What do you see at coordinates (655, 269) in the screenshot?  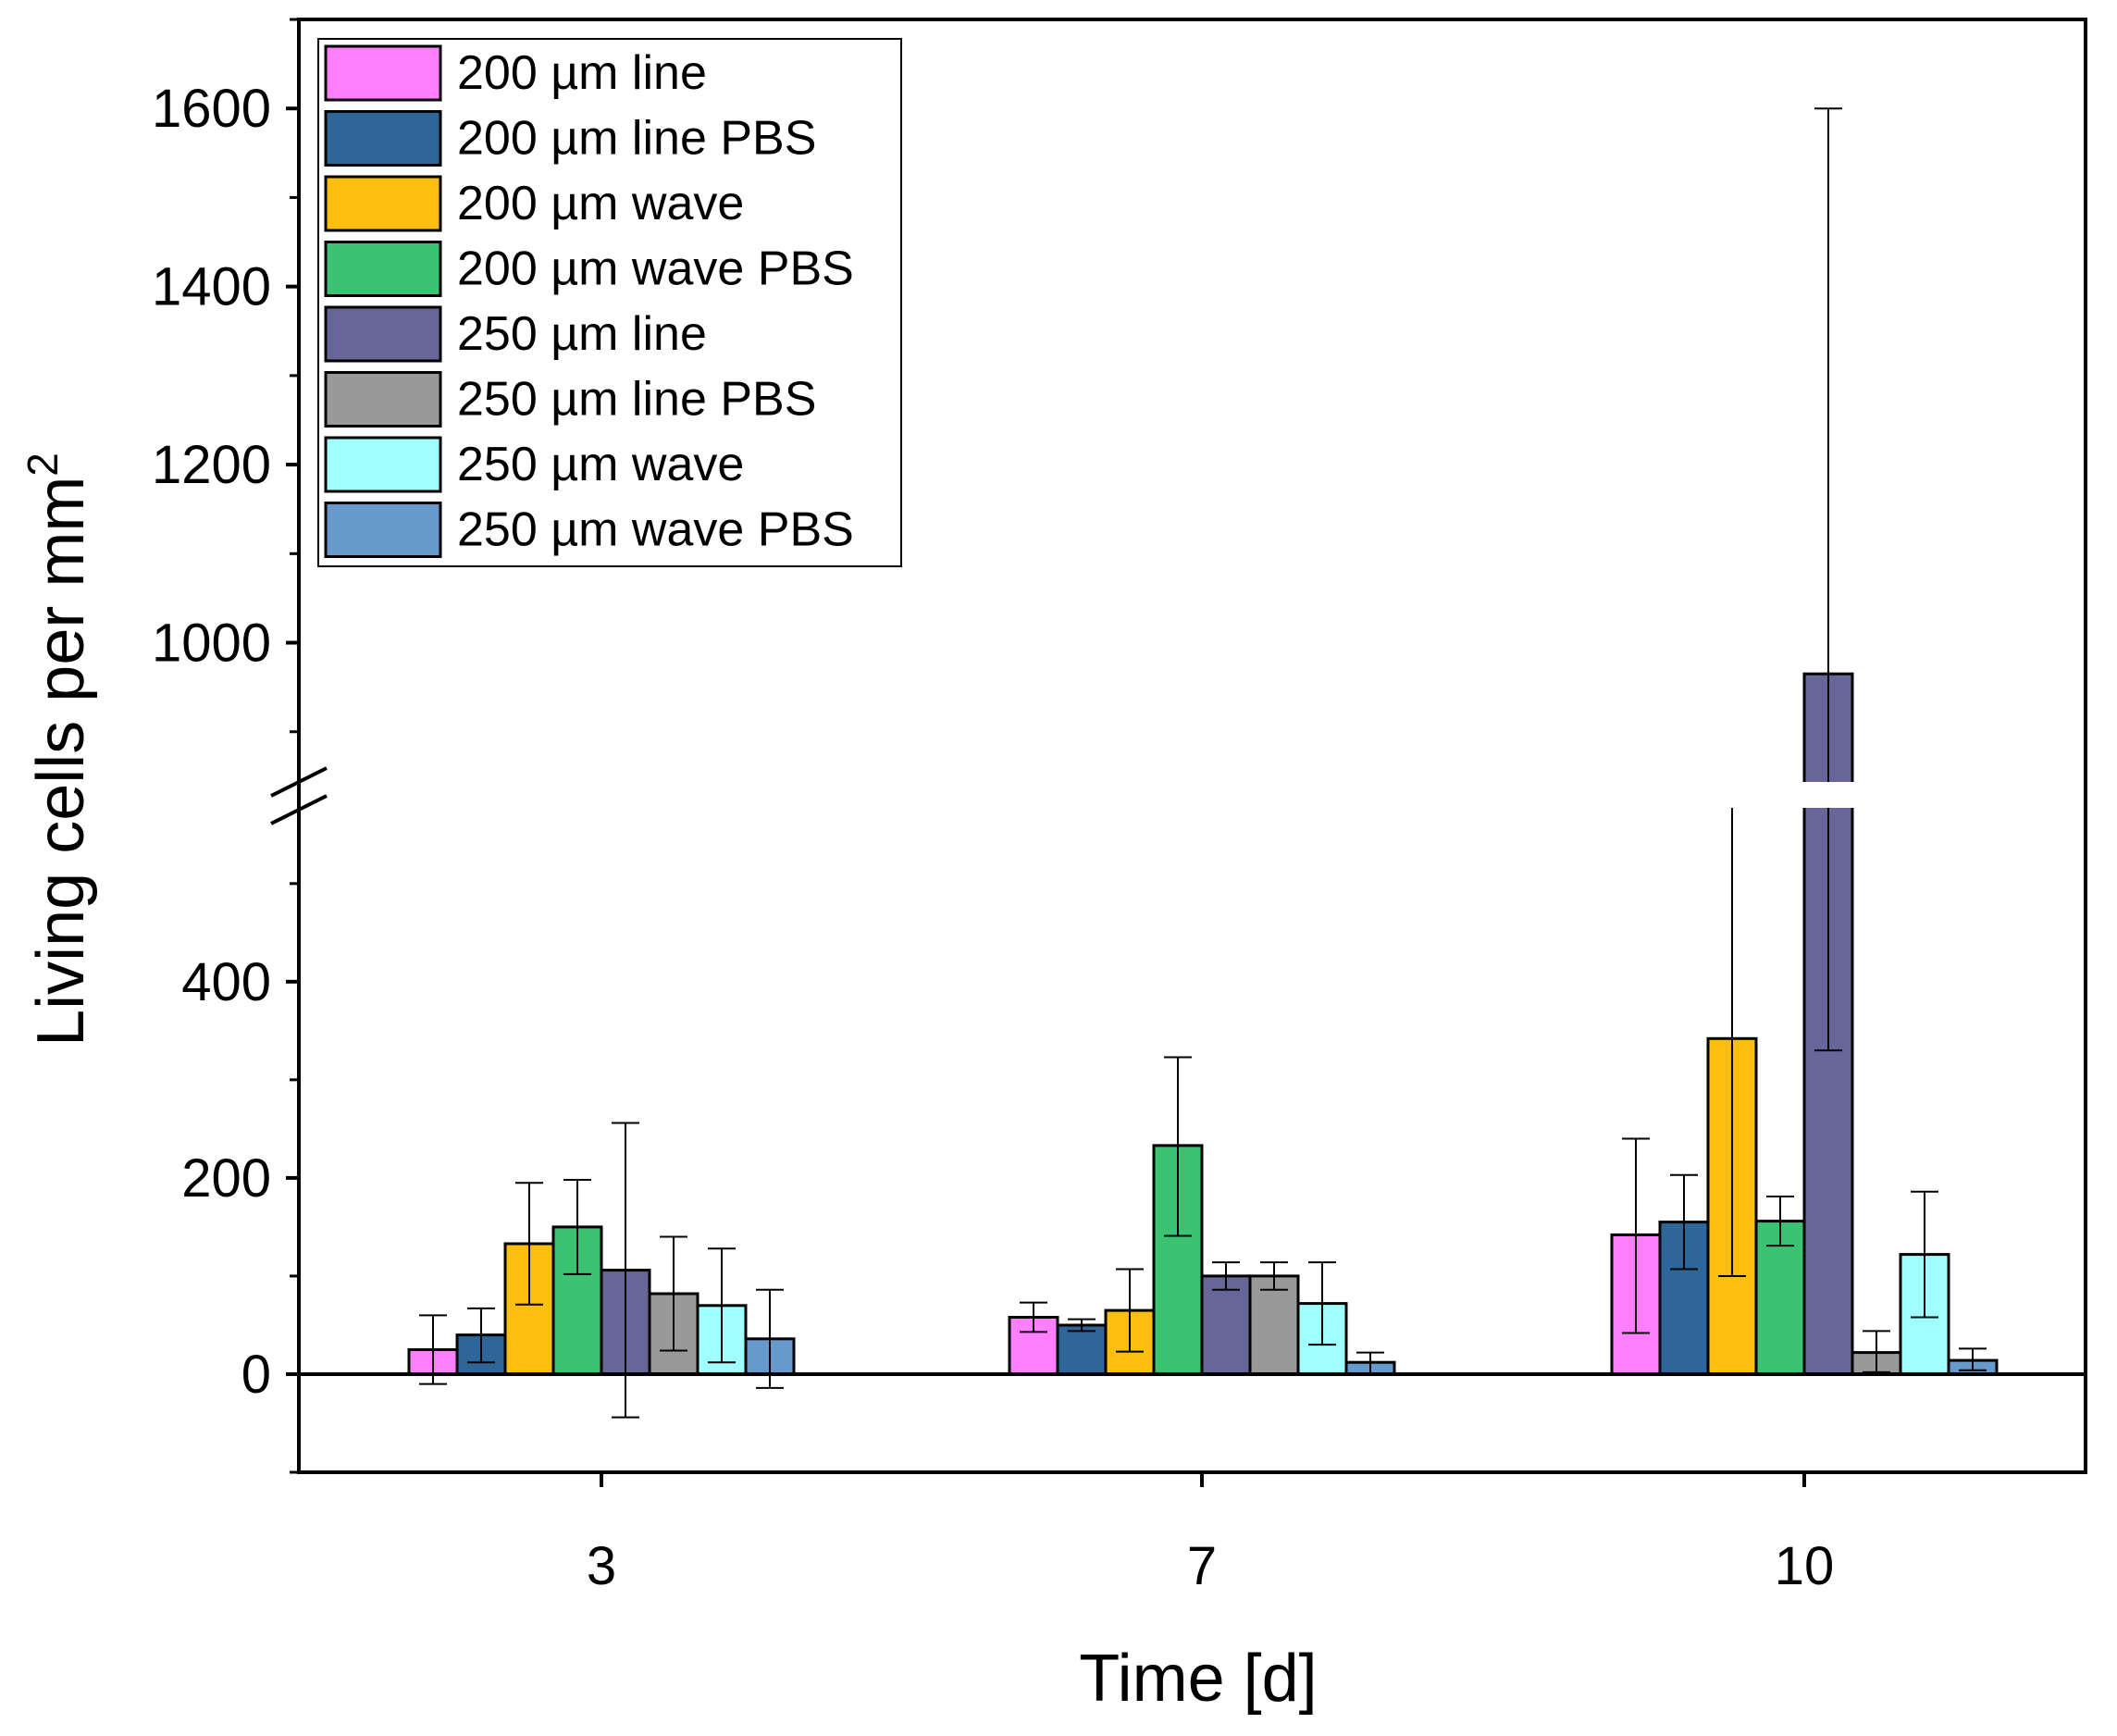 I see `legend-label: 200 µm wave PBS` at bounding box center [655, 269].